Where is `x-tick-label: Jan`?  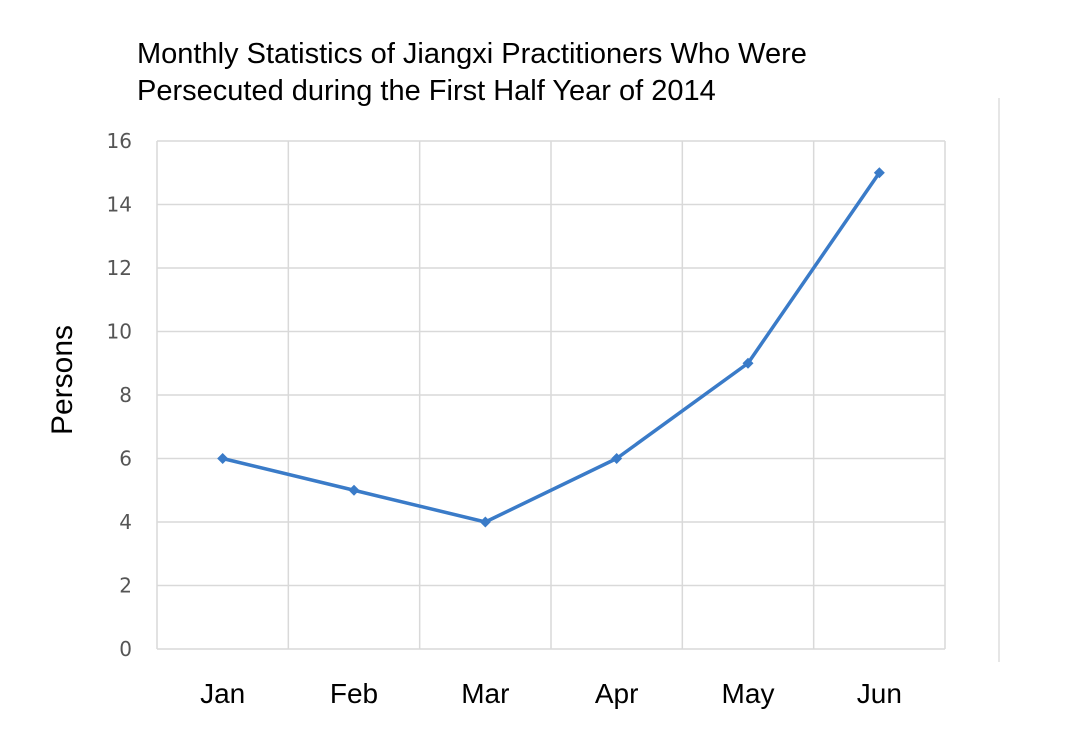
x-tick-label: Jan is located at coordinates (222, 693).